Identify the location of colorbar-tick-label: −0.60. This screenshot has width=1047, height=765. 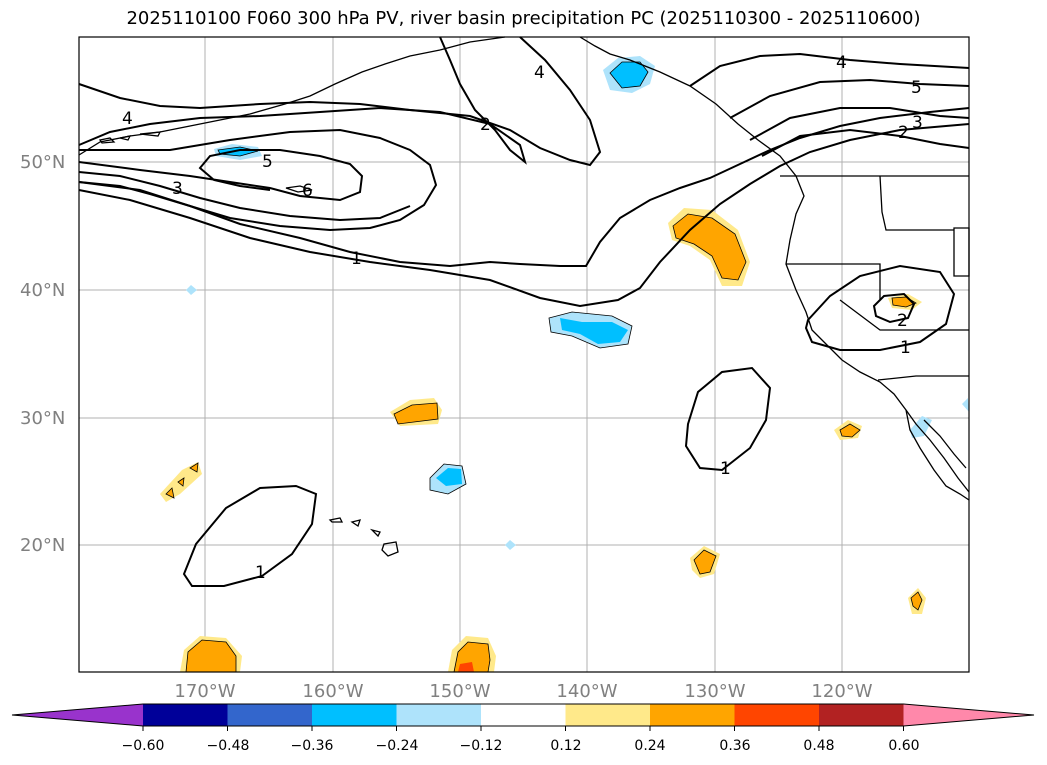
(143, 746).